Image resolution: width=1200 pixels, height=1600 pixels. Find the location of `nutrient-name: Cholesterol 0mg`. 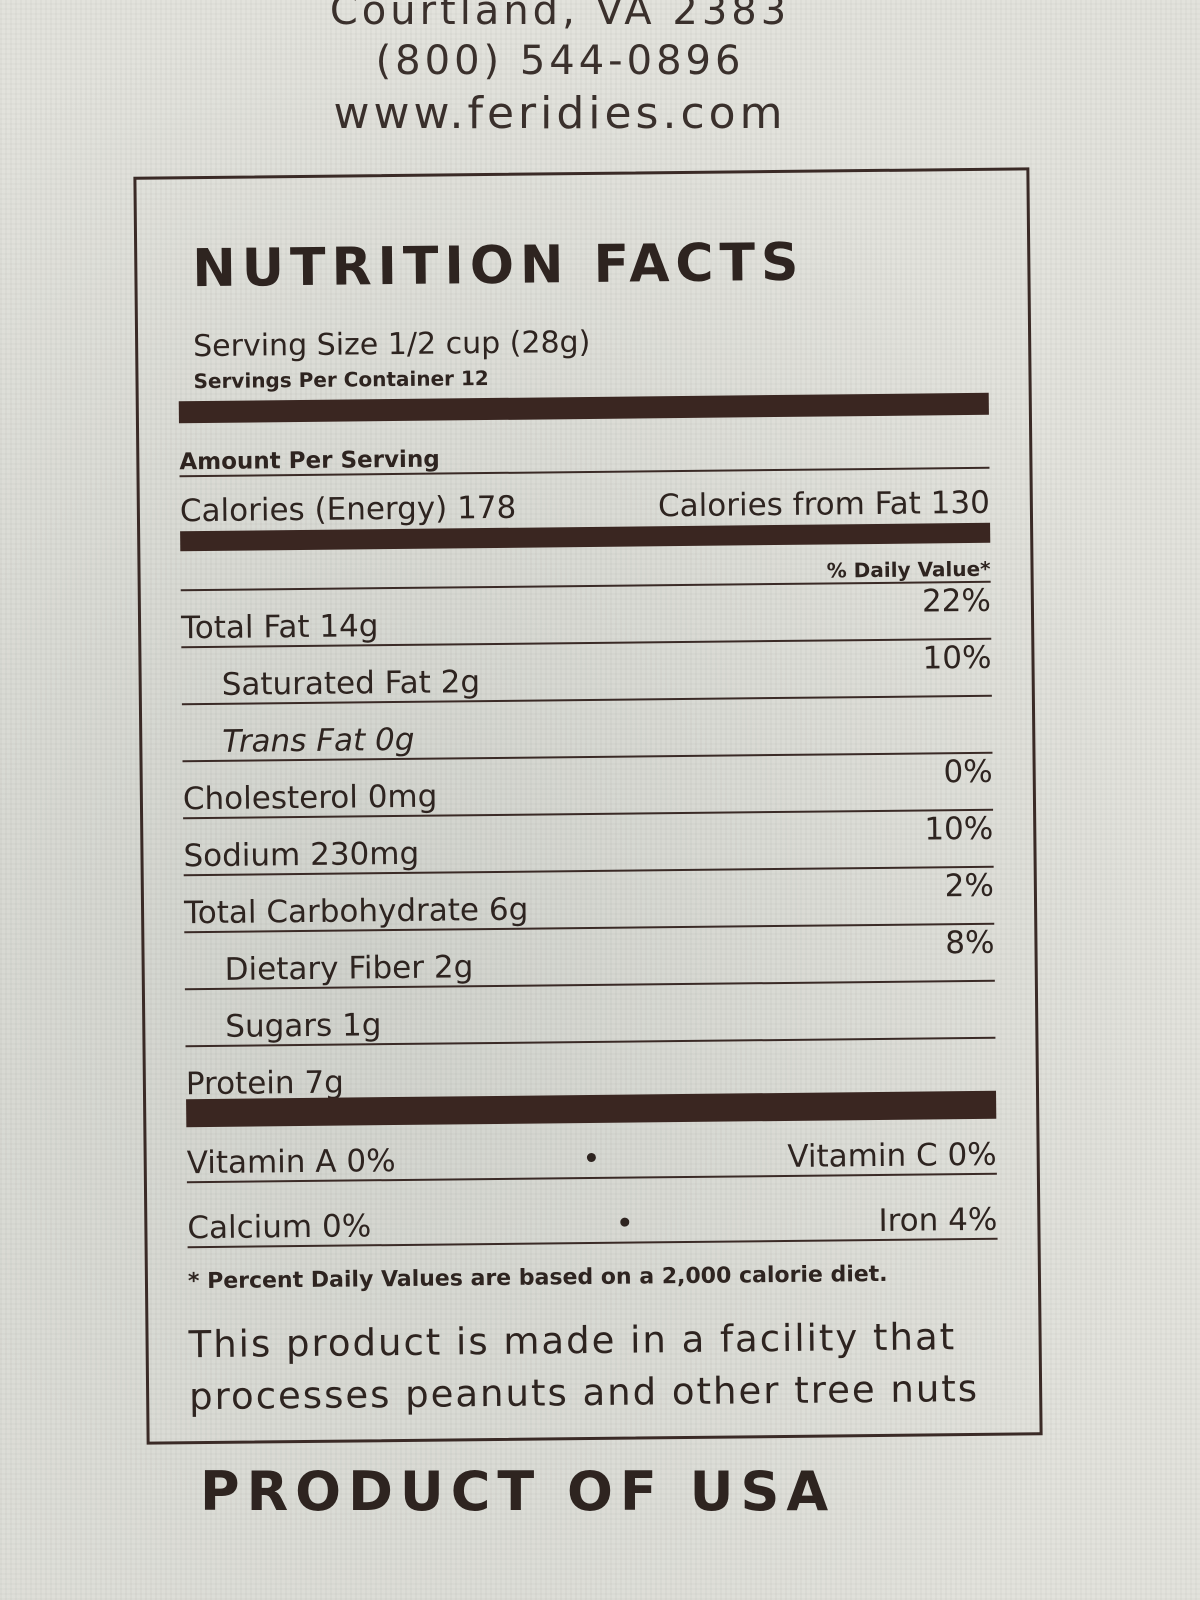

nutrient-name: Cholesterol 0mg is located at coordinates (310, 798).